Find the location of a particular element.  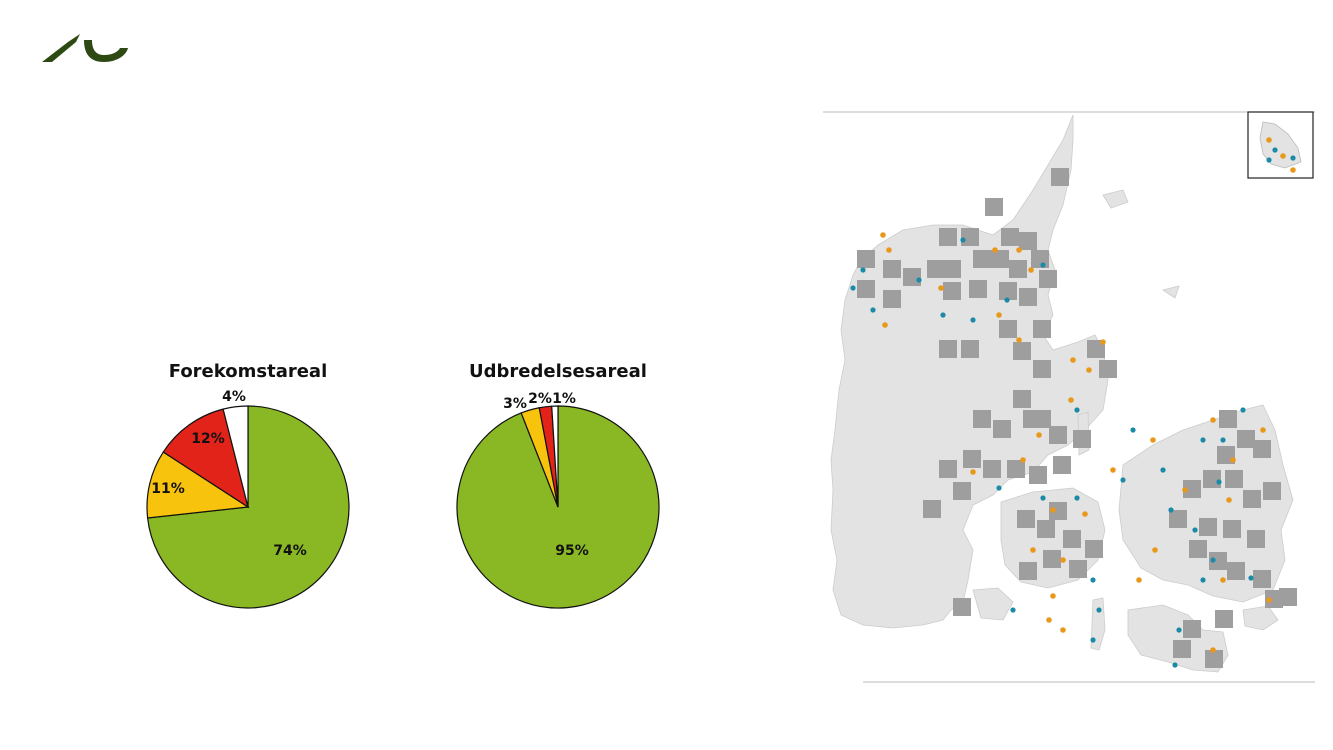

zealand-landmass is located at coordinates (1206, 503).